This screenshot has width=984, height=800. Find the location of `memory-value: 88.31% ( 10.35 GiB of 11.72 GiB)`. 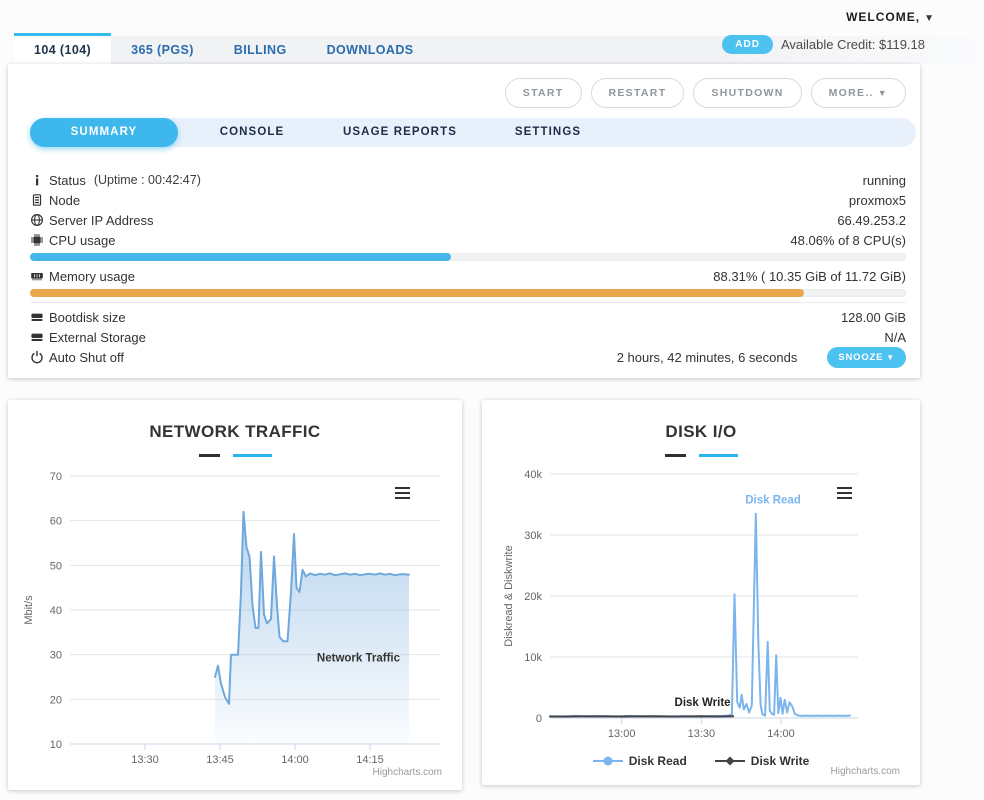

memory-value: 88.31% ( 10.35 GiB of 11.72 GiB) is located at coordinates (809, 276).